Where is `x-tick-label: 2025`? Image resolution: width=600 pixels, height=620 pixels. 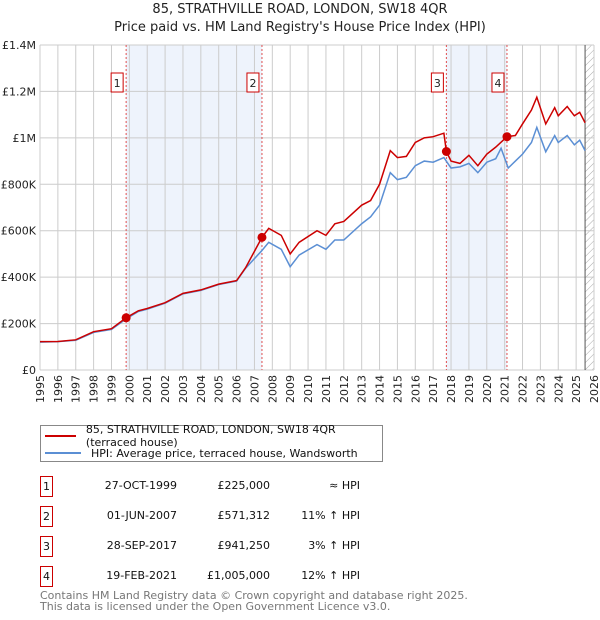
x-tick-label: 2025 is located at coordinates (576, 389).